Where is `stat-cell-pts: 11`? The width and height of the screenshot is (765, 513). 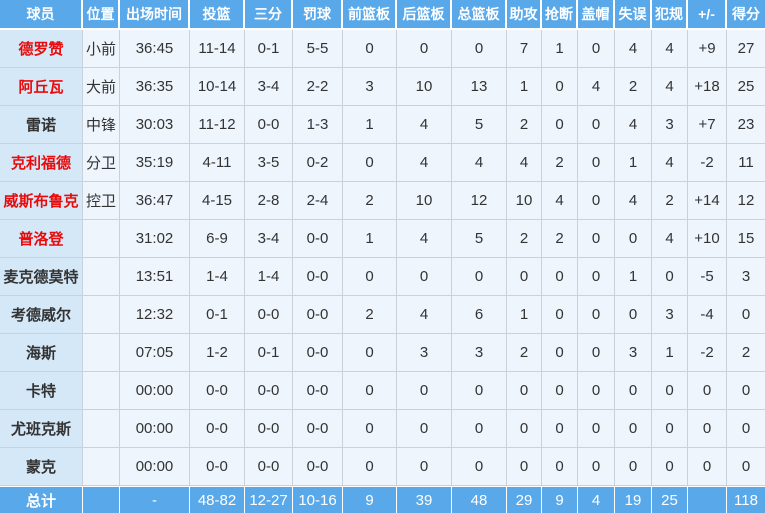
stat-cell-pts: 11 is located at coordinates (746, 163).